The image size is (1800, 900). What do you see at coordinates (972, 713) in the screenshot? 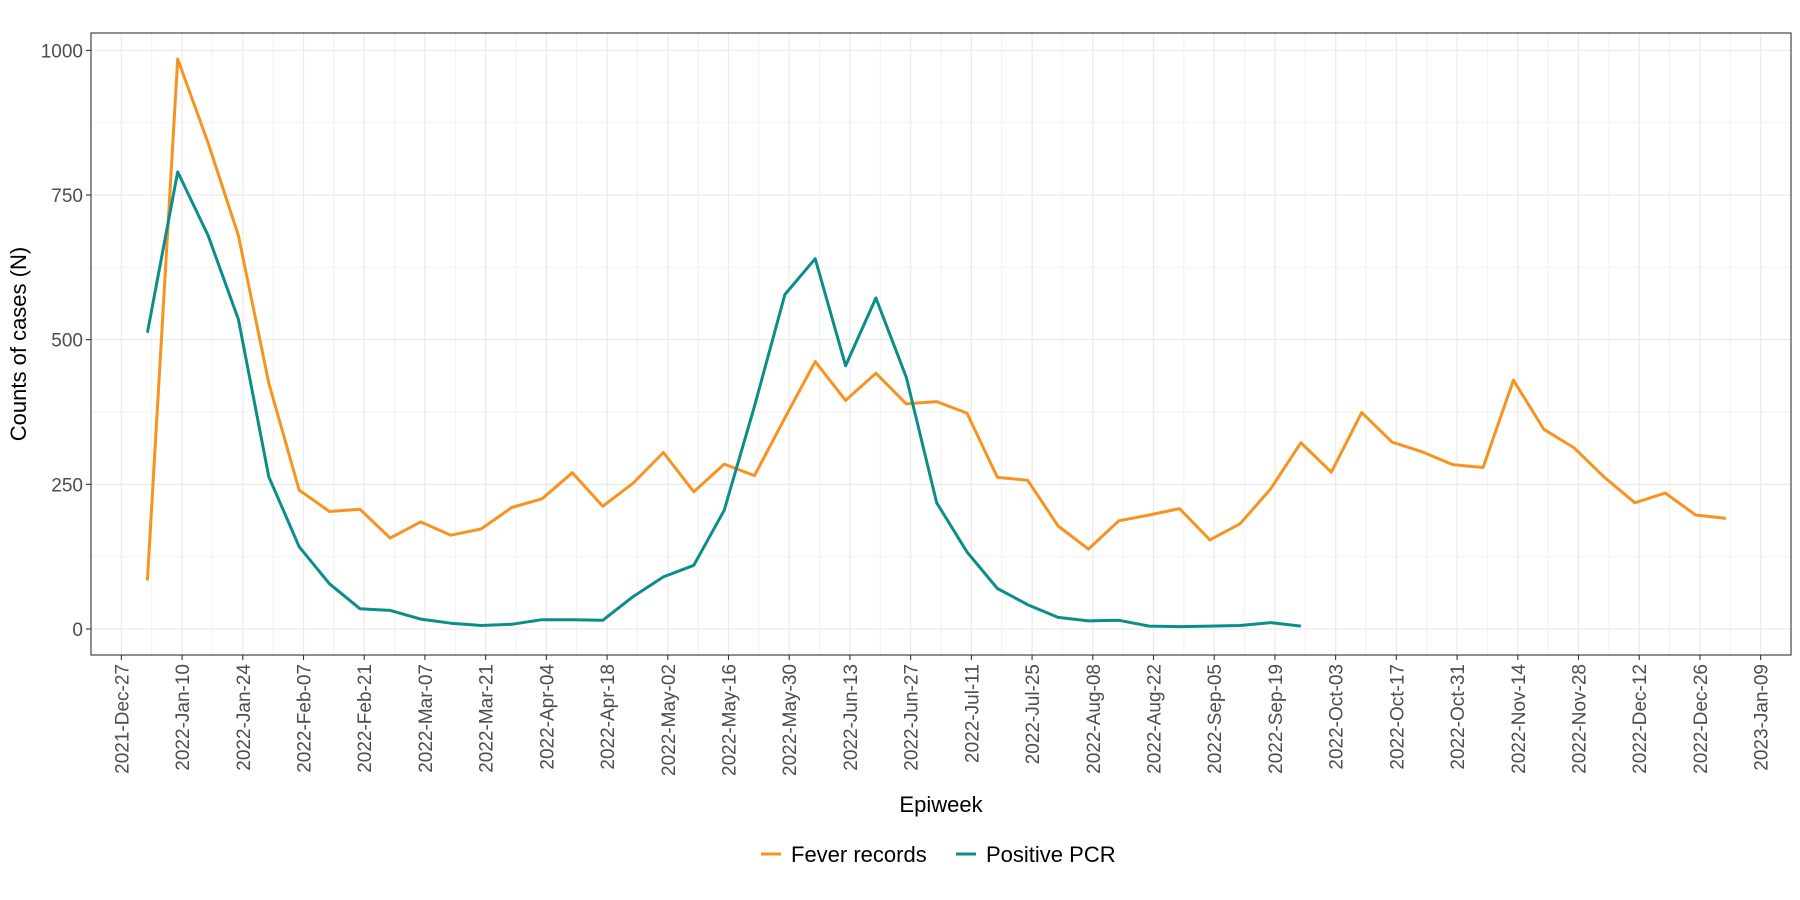
I see `x-tick-label: 2022-Jul-11` at bounding box center [972, 713].